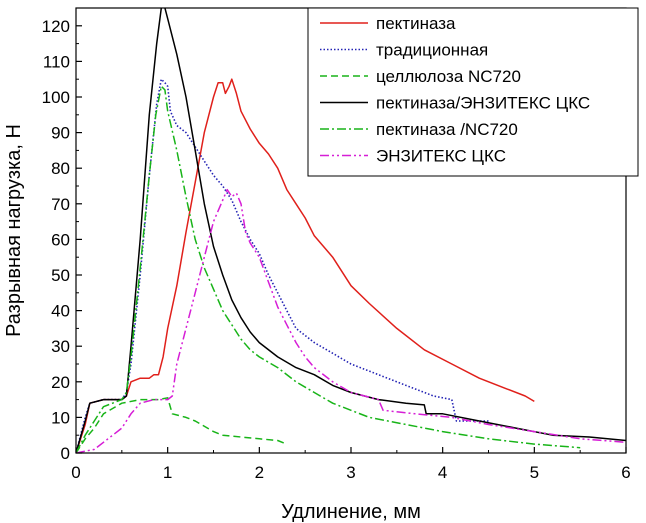 The image size is (646, 523). What do you see at coordinates (483, 103) in the screenshot?
I see `legend-label-4: пектиназа/ЭНЗИТЕКС ЦКС` at bounding box center [483, 103].